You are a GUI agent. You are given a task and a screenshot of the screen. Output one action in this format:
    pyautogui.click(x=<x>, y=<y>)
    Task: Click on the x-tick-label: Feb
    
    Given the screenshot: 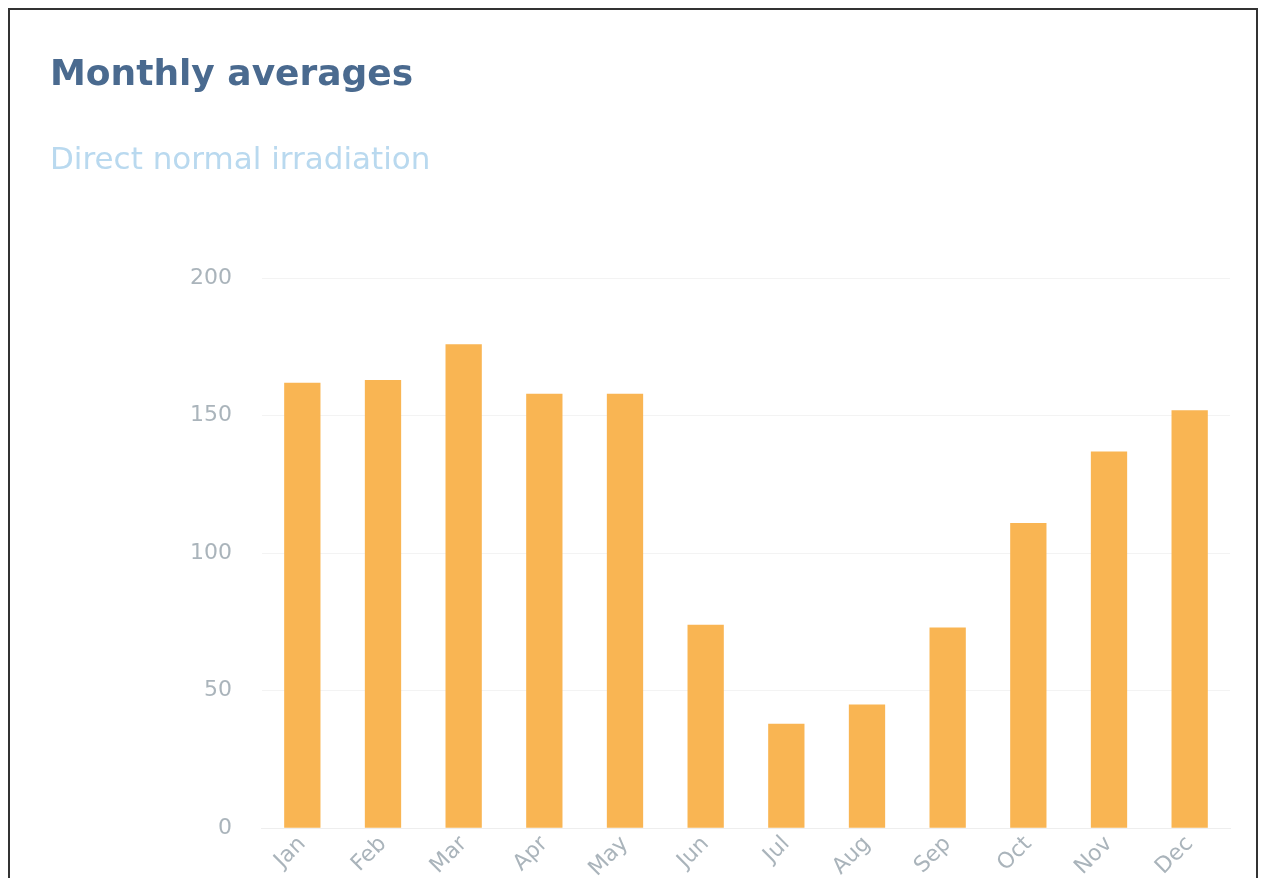 What is the action you would take?
    pyautogui.click(x=368, y=853)
    